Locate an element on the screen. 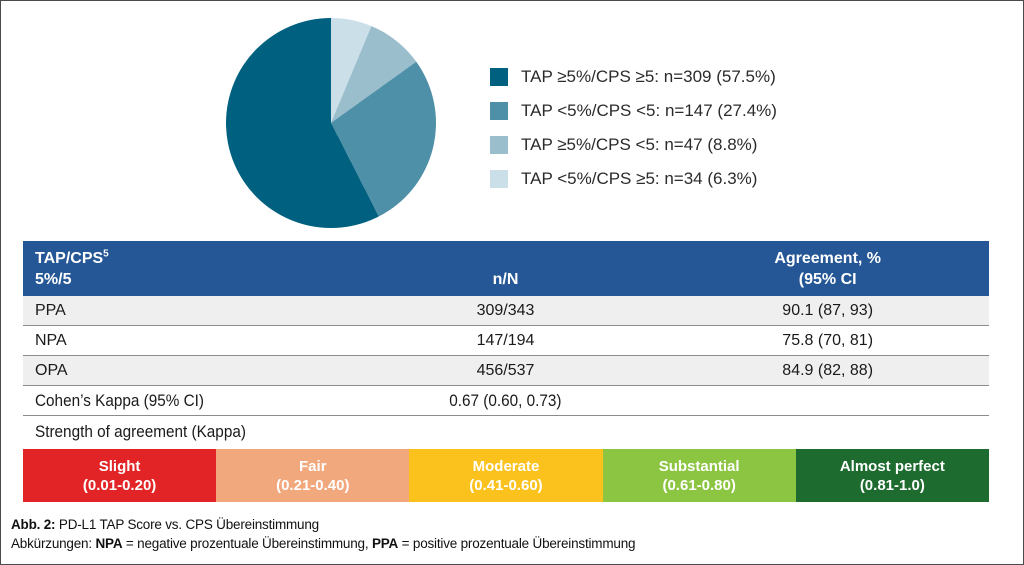 This screenshot has height=565, width=1024. caption-ppa-abbrev: PPA is located at coordinates (385, 543).